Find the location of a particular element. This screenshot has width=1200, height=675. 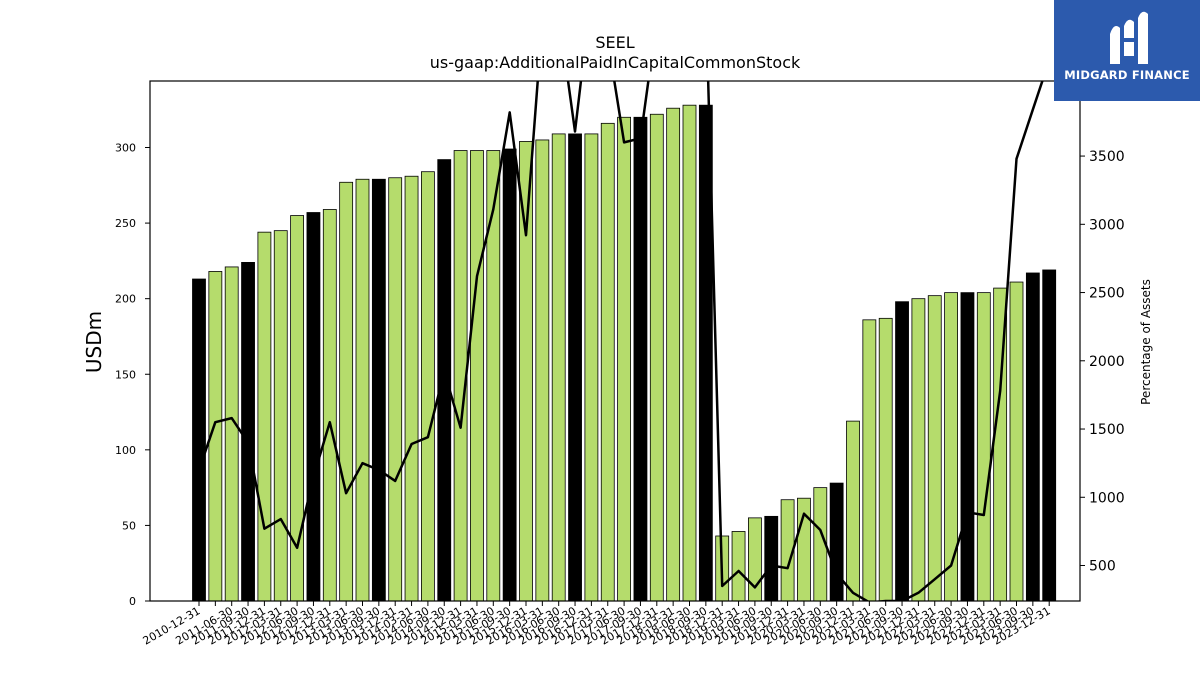

chart-title: SEEL is located at coordinates (614, 42).